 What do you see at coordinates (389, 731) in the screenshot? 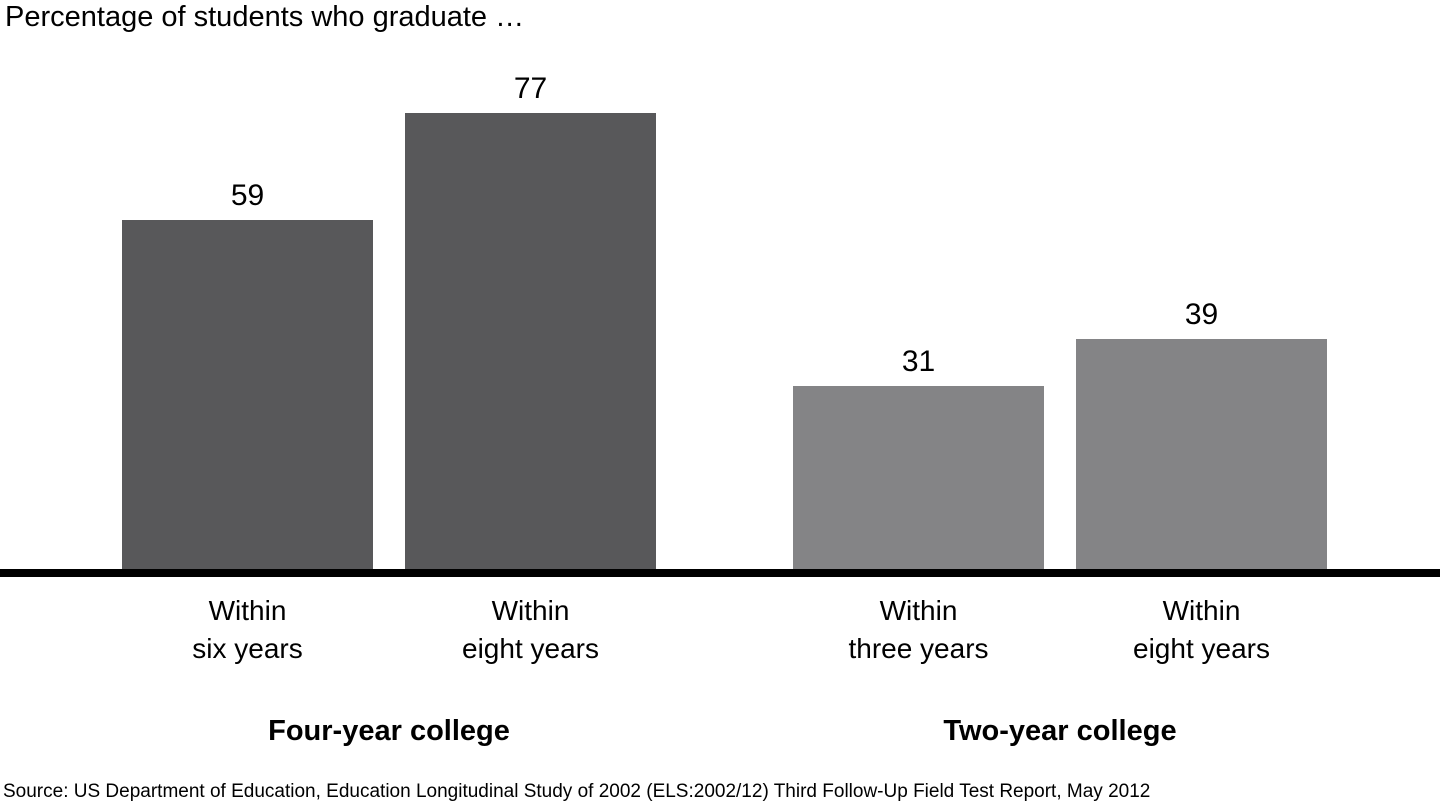
I see `group-label: Four-year college` at bounding box center [389, 731].